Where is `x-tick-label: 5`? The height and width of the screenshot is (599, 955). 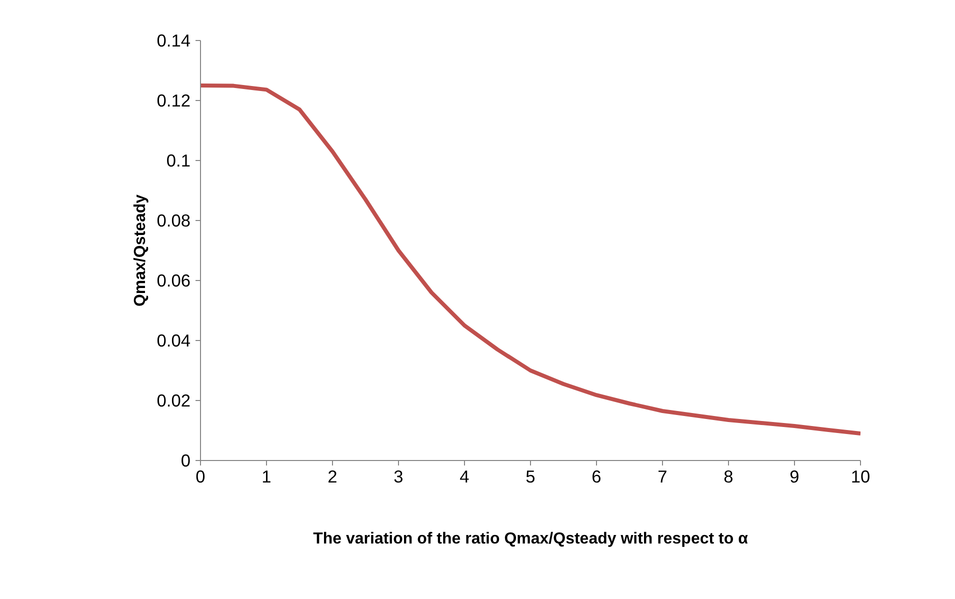 x-tick-label: 5 is located at coordinates (531, 476).